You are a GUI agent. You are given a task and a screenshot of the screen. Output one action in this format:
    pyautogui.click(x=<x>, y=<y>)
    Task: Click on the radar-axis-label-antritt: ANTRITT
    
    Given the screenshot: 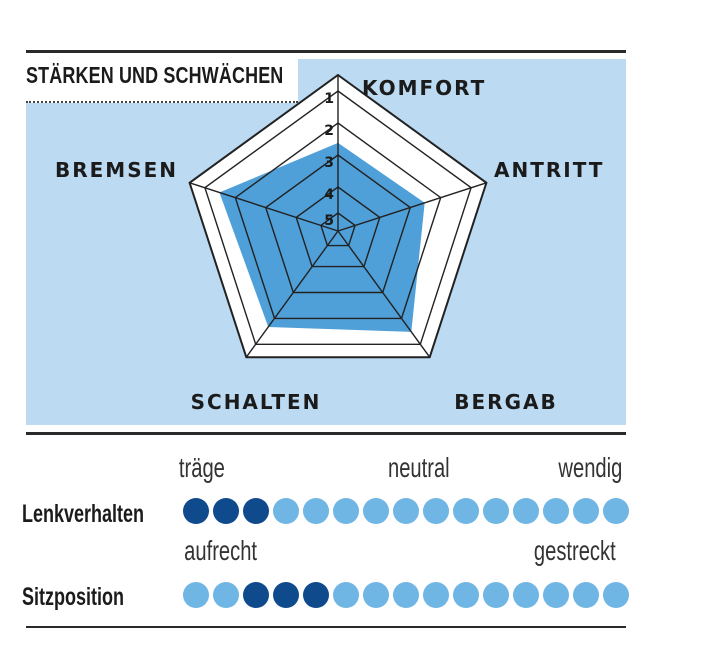 What is the action you would take?
    pyautogui.click(x=549, y=170)
    